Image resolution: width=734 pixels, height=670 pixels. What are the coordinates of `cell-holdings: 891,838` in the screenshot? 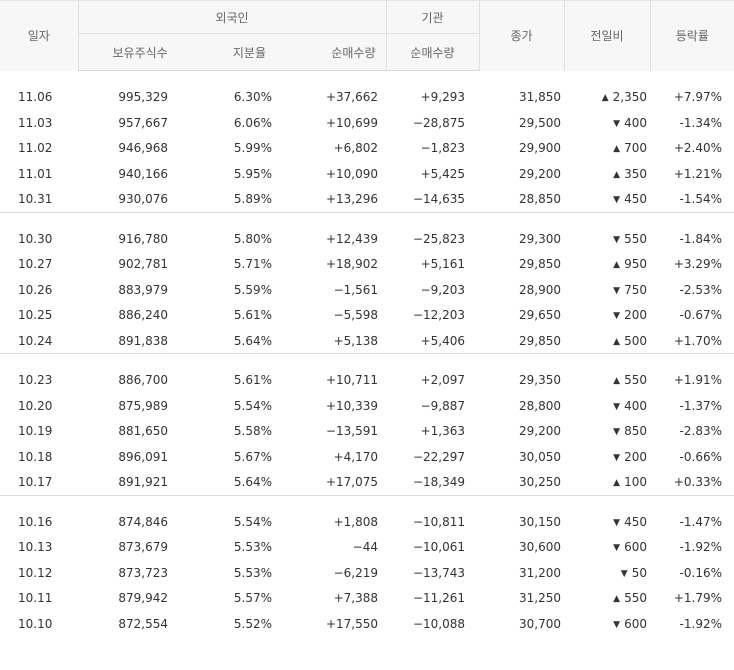 It's located at (143, 340).